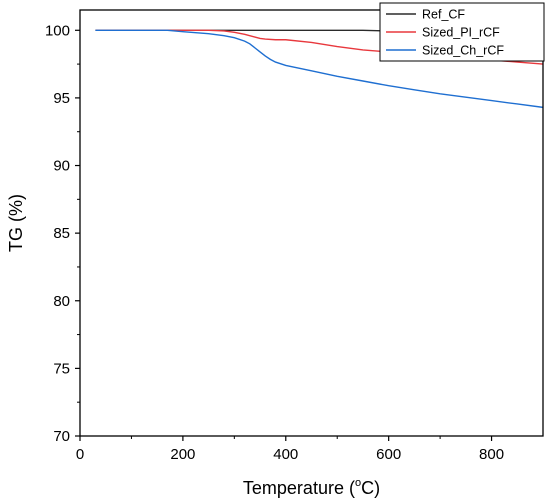  What do you see at coordinates (61, 233) in the screenshot?
I see `y-tick-label: 85` at bounding box center [61, 233].